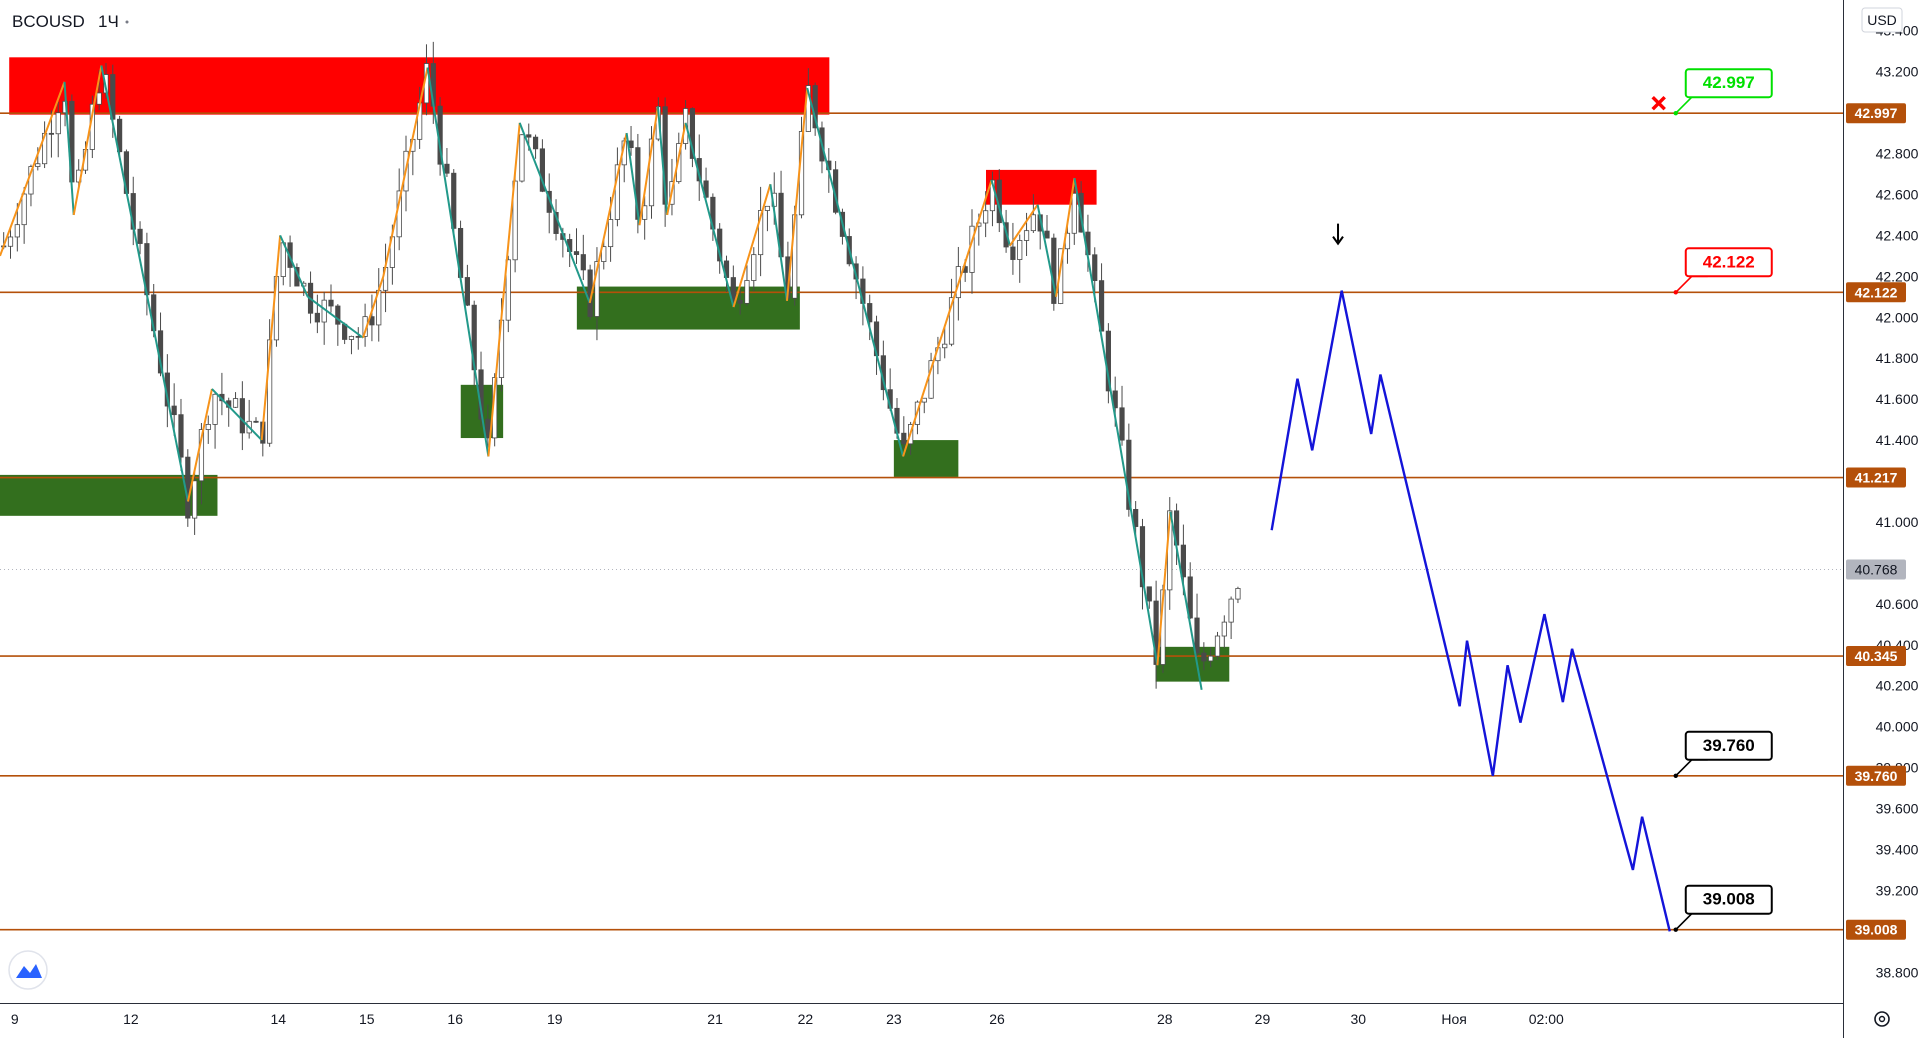  Describe the element at coordinates (367, 1019) in the screenshot. I see `time-tick-label: 15` at that location.